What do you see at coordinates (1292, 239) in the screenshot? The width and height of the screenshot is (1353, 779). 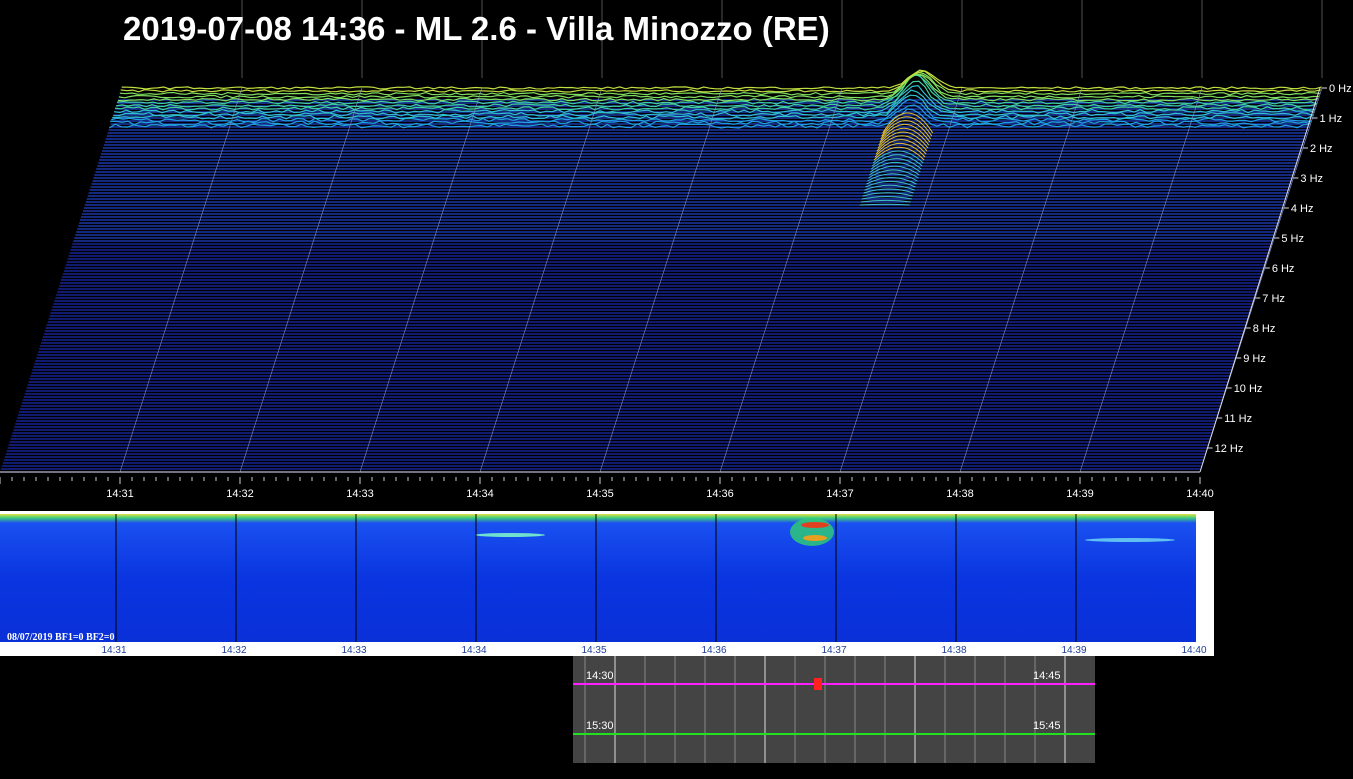 I see `freq-label: 5 Hz` at bounding box center [1292, 239].